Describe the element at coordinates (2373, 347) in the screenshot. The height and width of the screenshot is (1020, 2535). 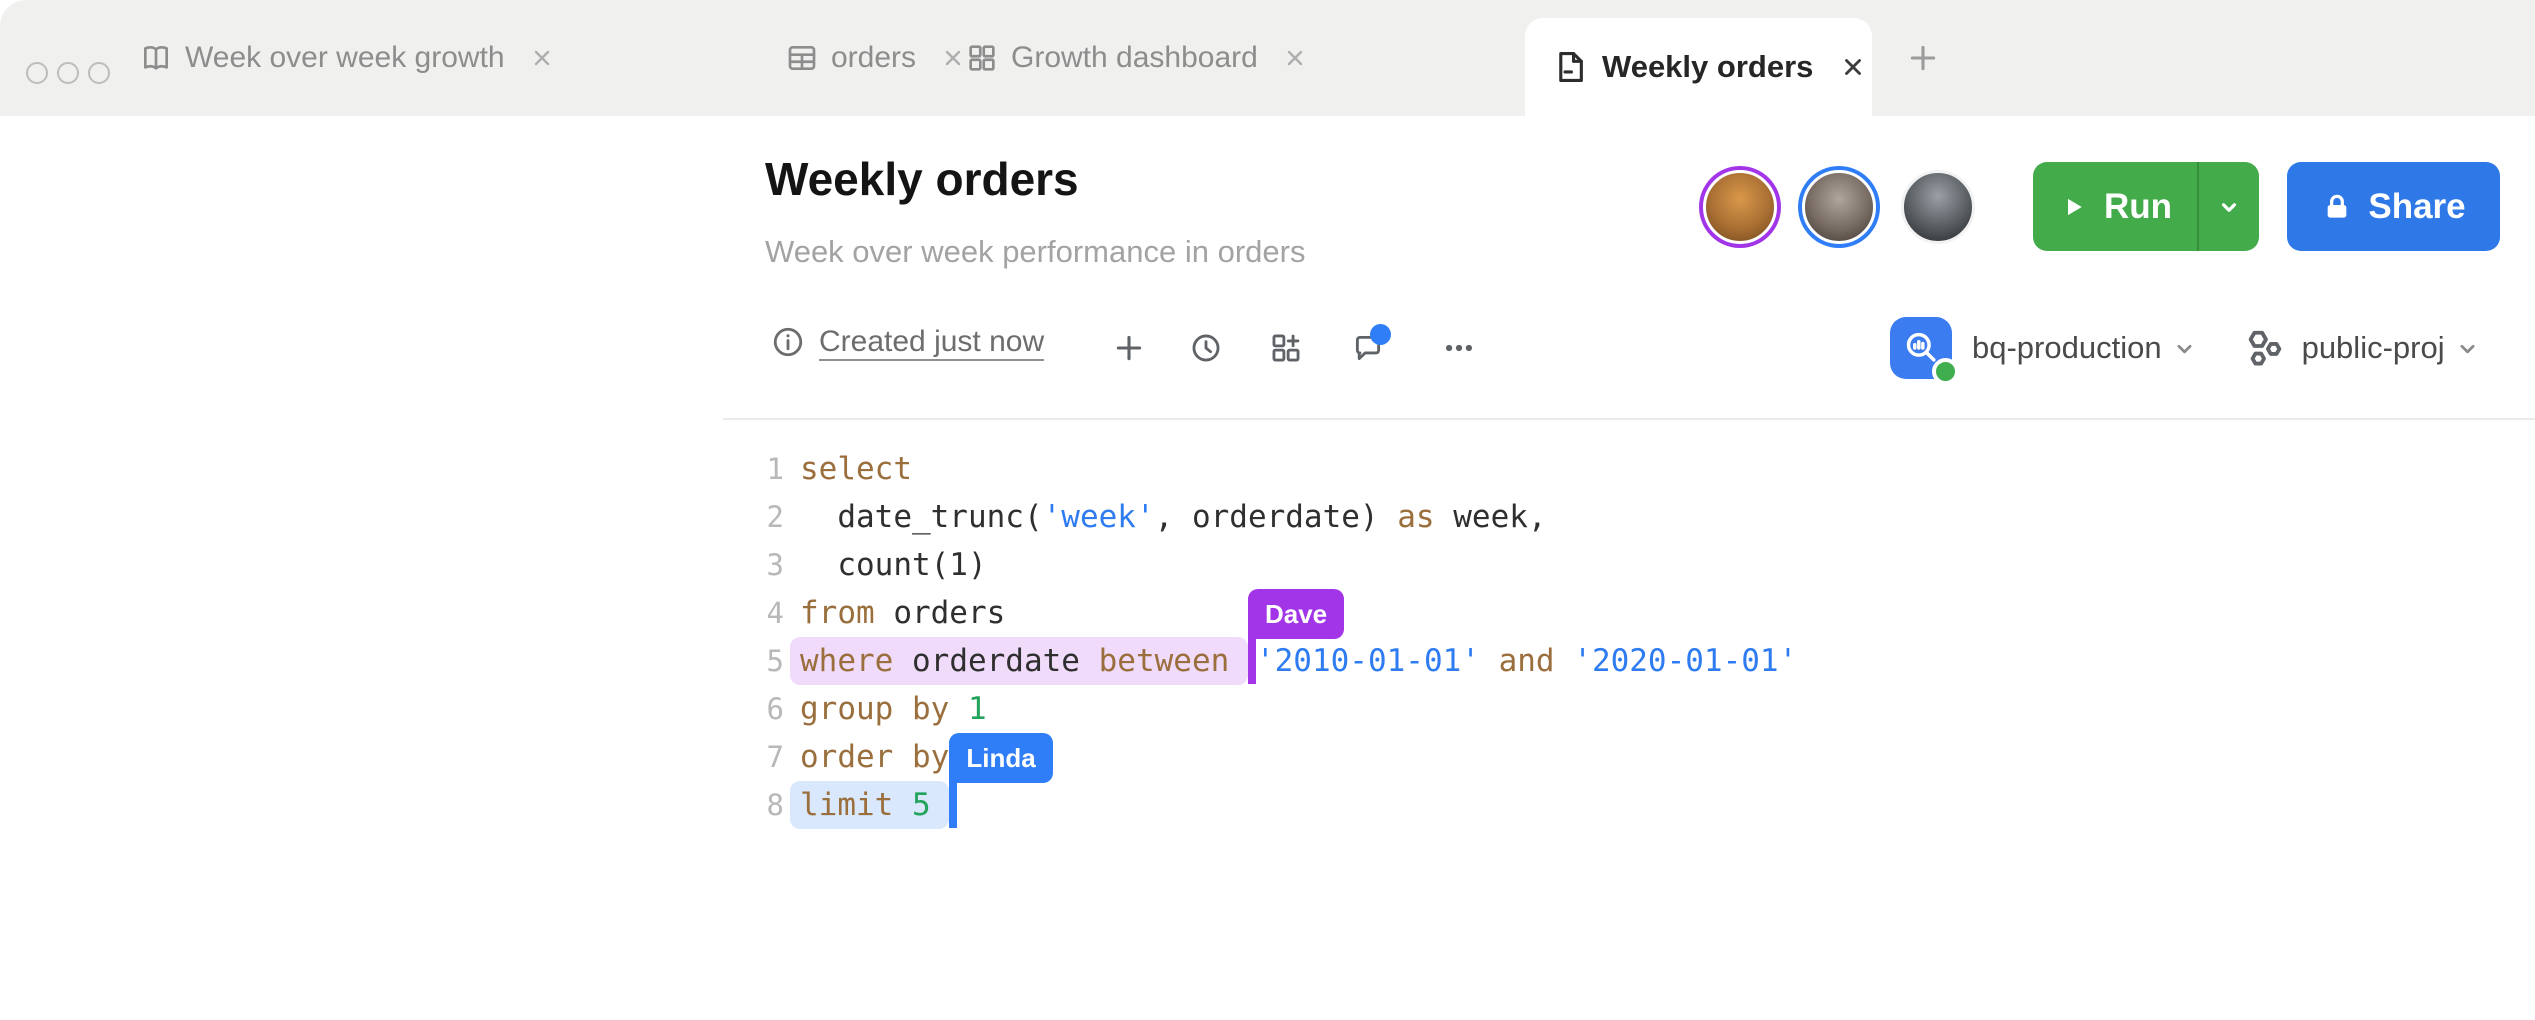
I see `project-name: public-proj` at that location.